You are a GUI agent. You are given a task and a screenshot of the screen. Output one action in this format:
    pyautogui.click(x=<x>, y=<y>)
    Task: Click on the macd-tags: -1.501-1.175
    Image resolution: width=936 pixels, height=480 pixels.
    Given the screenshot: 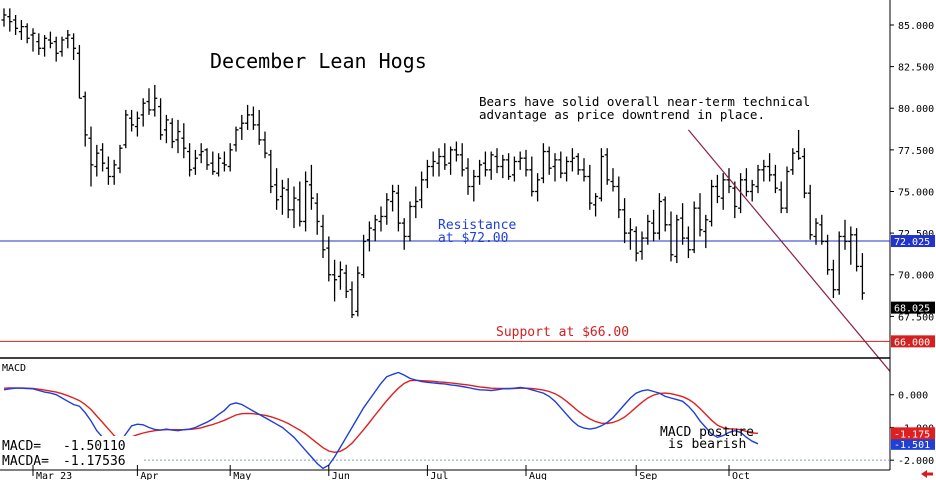 What is the action you would take?
    pyautogui.click(x=913, y=439)
    